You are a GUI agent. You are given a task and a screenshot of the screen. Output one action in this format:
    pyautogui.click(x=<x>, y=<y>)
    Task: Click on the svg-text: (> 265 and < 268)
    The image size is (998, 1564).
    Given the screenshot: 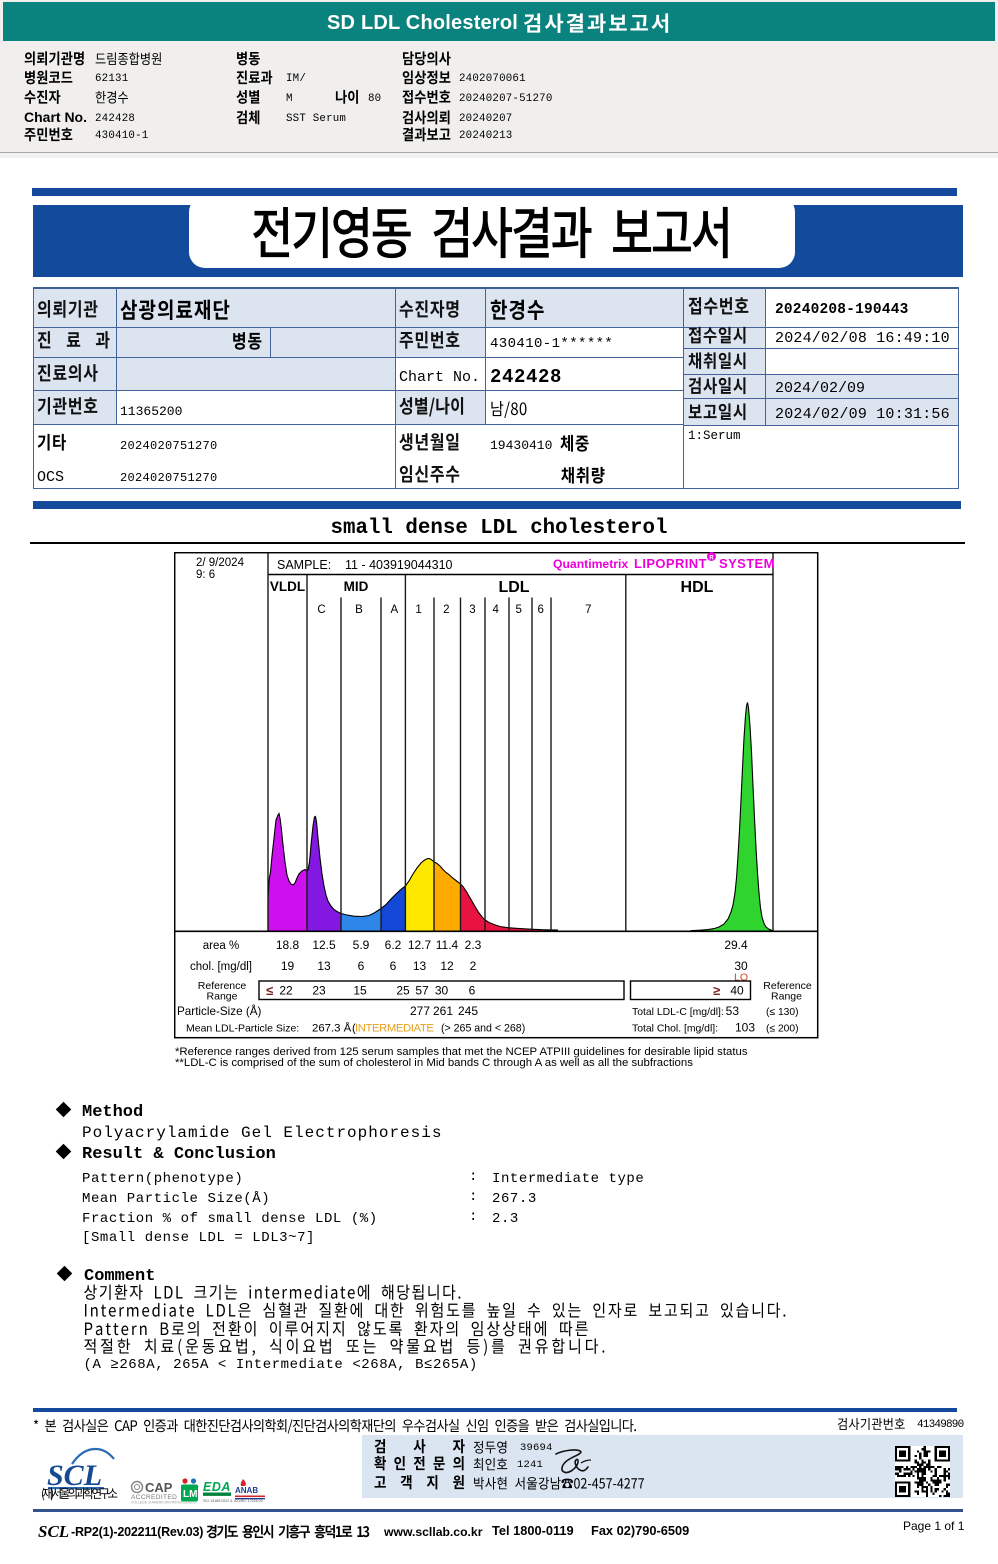 What is the action you would take?
    pyautogui.click(x=483, y=1029)
    